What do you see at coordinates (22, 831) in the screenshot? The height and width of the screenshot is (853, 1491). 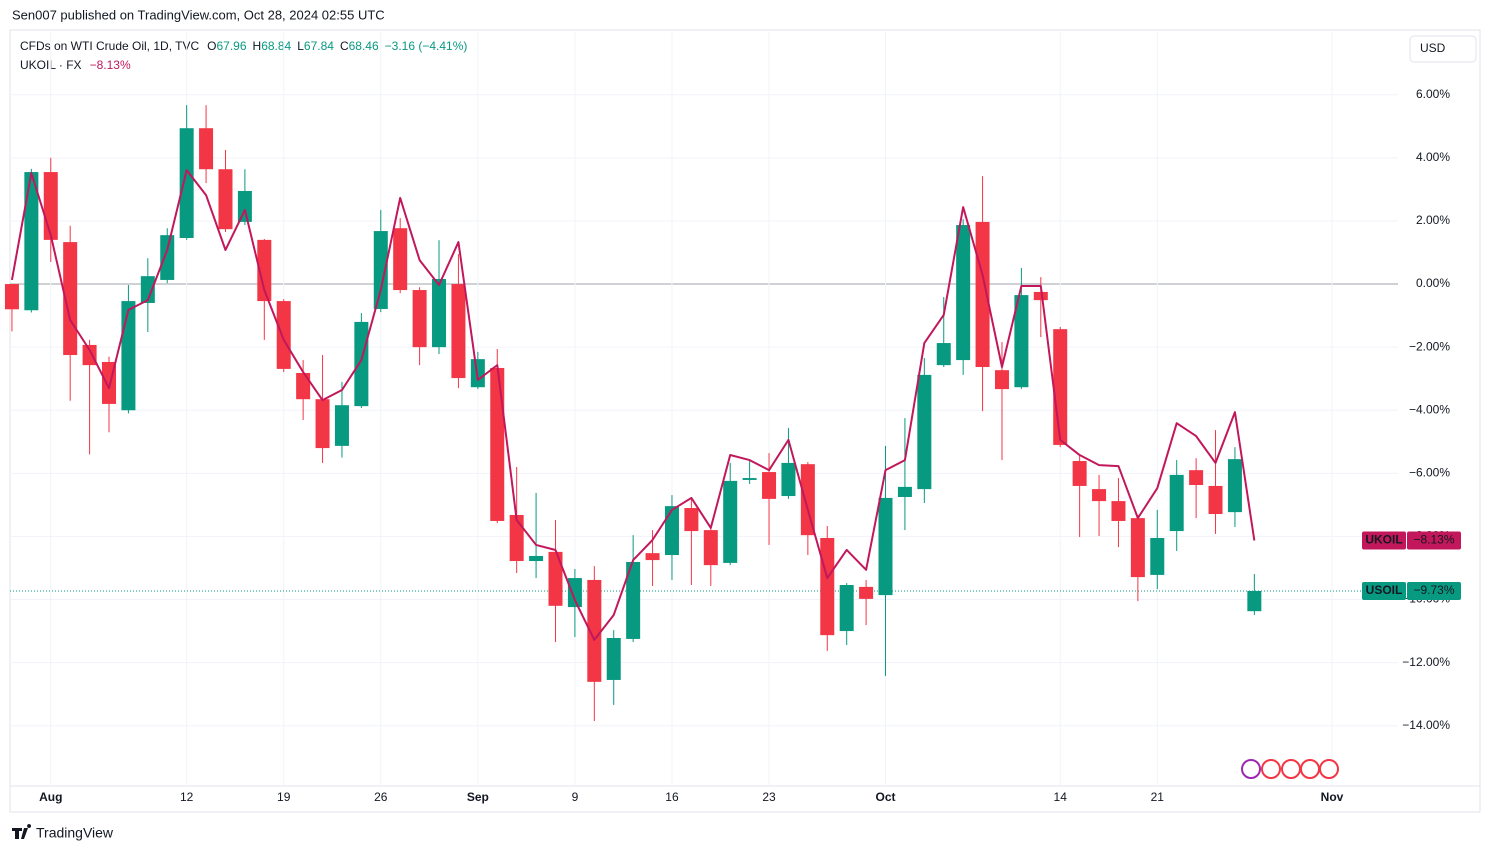 I see `brand-logo` at bounding box center [22, 831].